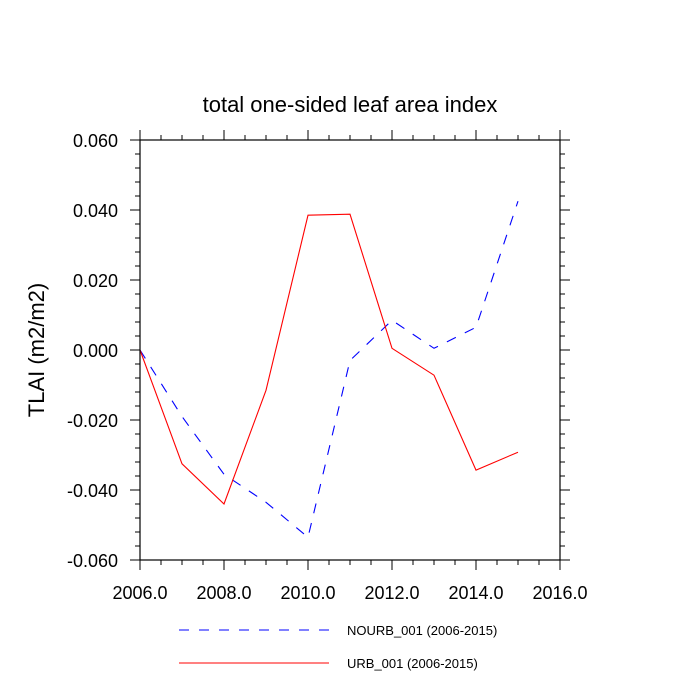 The width and height of the screenshot is (700, 700). I want to click on y-tick-label: 0.060, so click(95, 141).